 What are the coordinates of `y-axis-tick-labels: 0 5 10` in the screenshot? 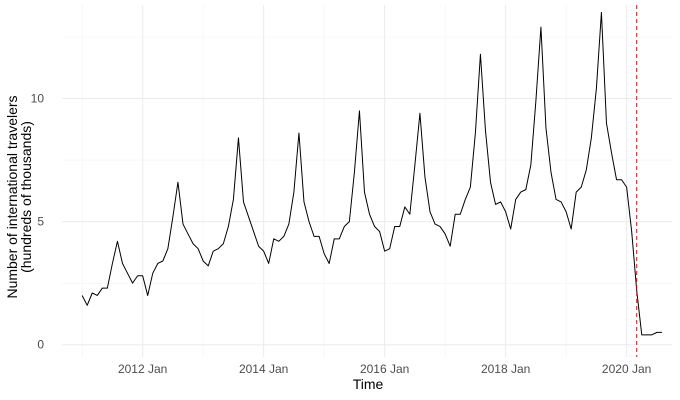 It's located at (38, 222).